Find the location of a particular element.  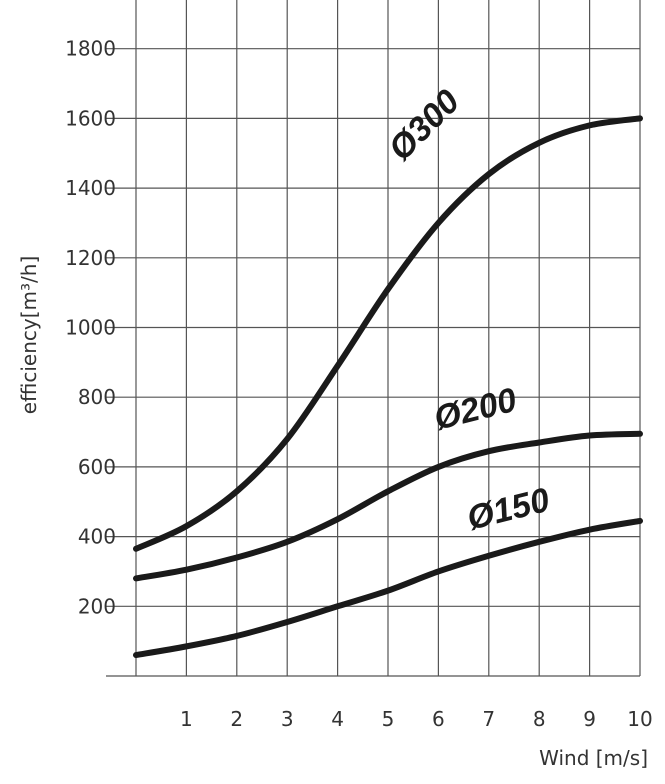

x-axis-label: Wind [m/s] is located at coordinates (593, 758).